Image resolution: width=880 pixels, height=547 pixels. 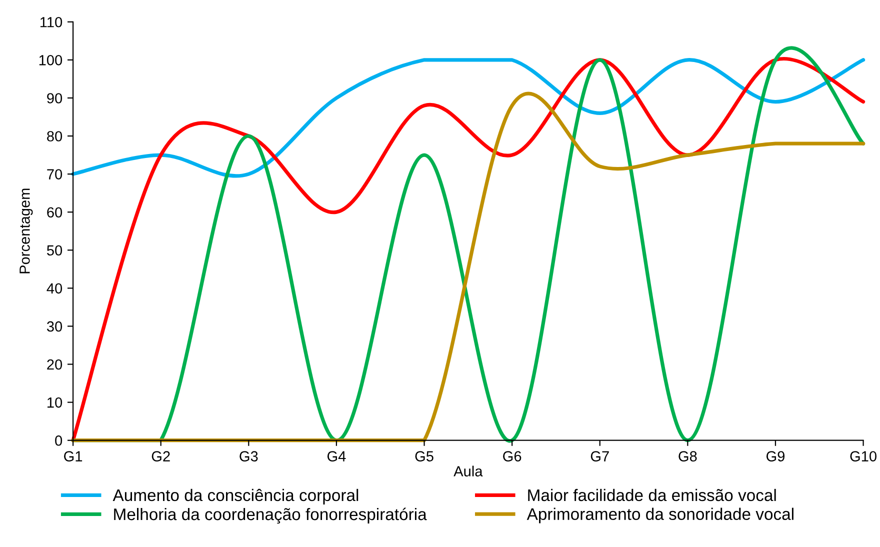 What do you see at coordinates (424, 456) in the screenshot?
I see `x-tick-label: G5` at bounding box center [424, 456].